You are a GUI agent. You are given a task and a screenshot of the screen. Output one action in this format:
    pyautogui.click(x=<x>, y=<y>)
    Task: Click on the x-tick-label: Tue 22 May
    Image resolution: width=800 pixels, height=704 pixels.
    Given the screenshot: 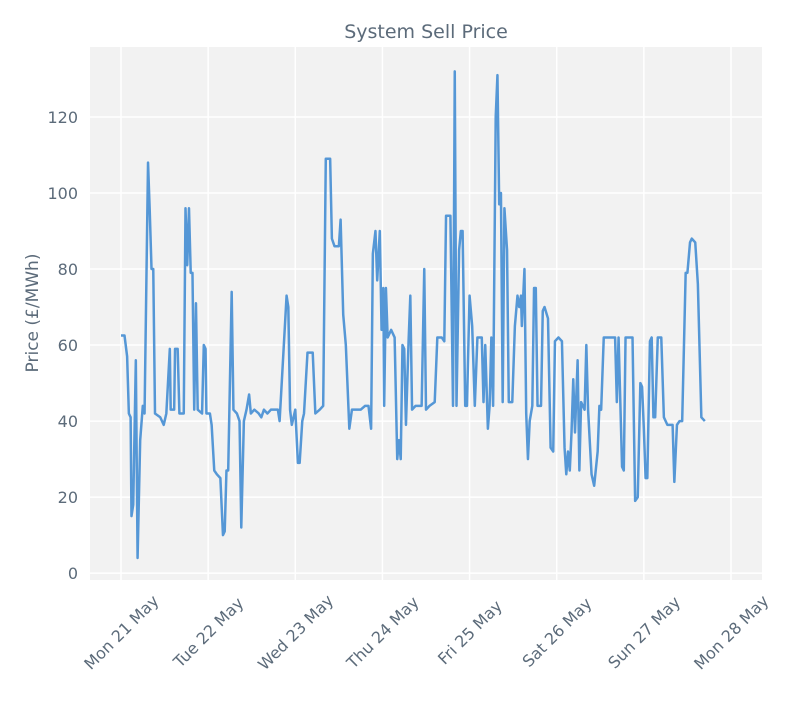 What is the action you would take?
    pyautogui.click(x=208, y=632)
    